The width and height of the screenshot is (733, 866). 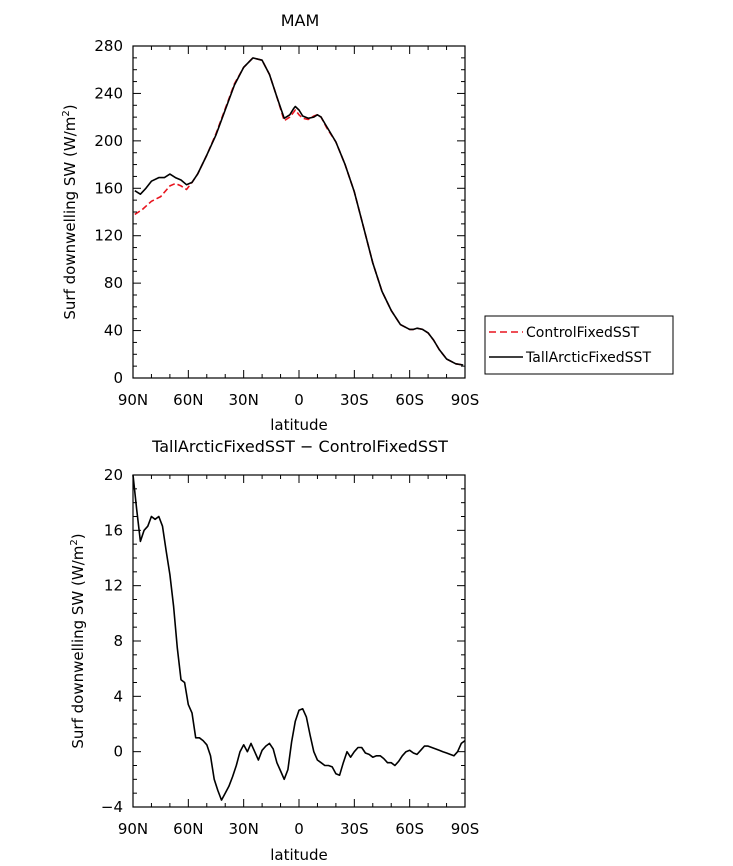 What do you see at coordinates (112, 807) in the screenshot?
I see `y-tick-label: −4` at bounding box center [112, 807].